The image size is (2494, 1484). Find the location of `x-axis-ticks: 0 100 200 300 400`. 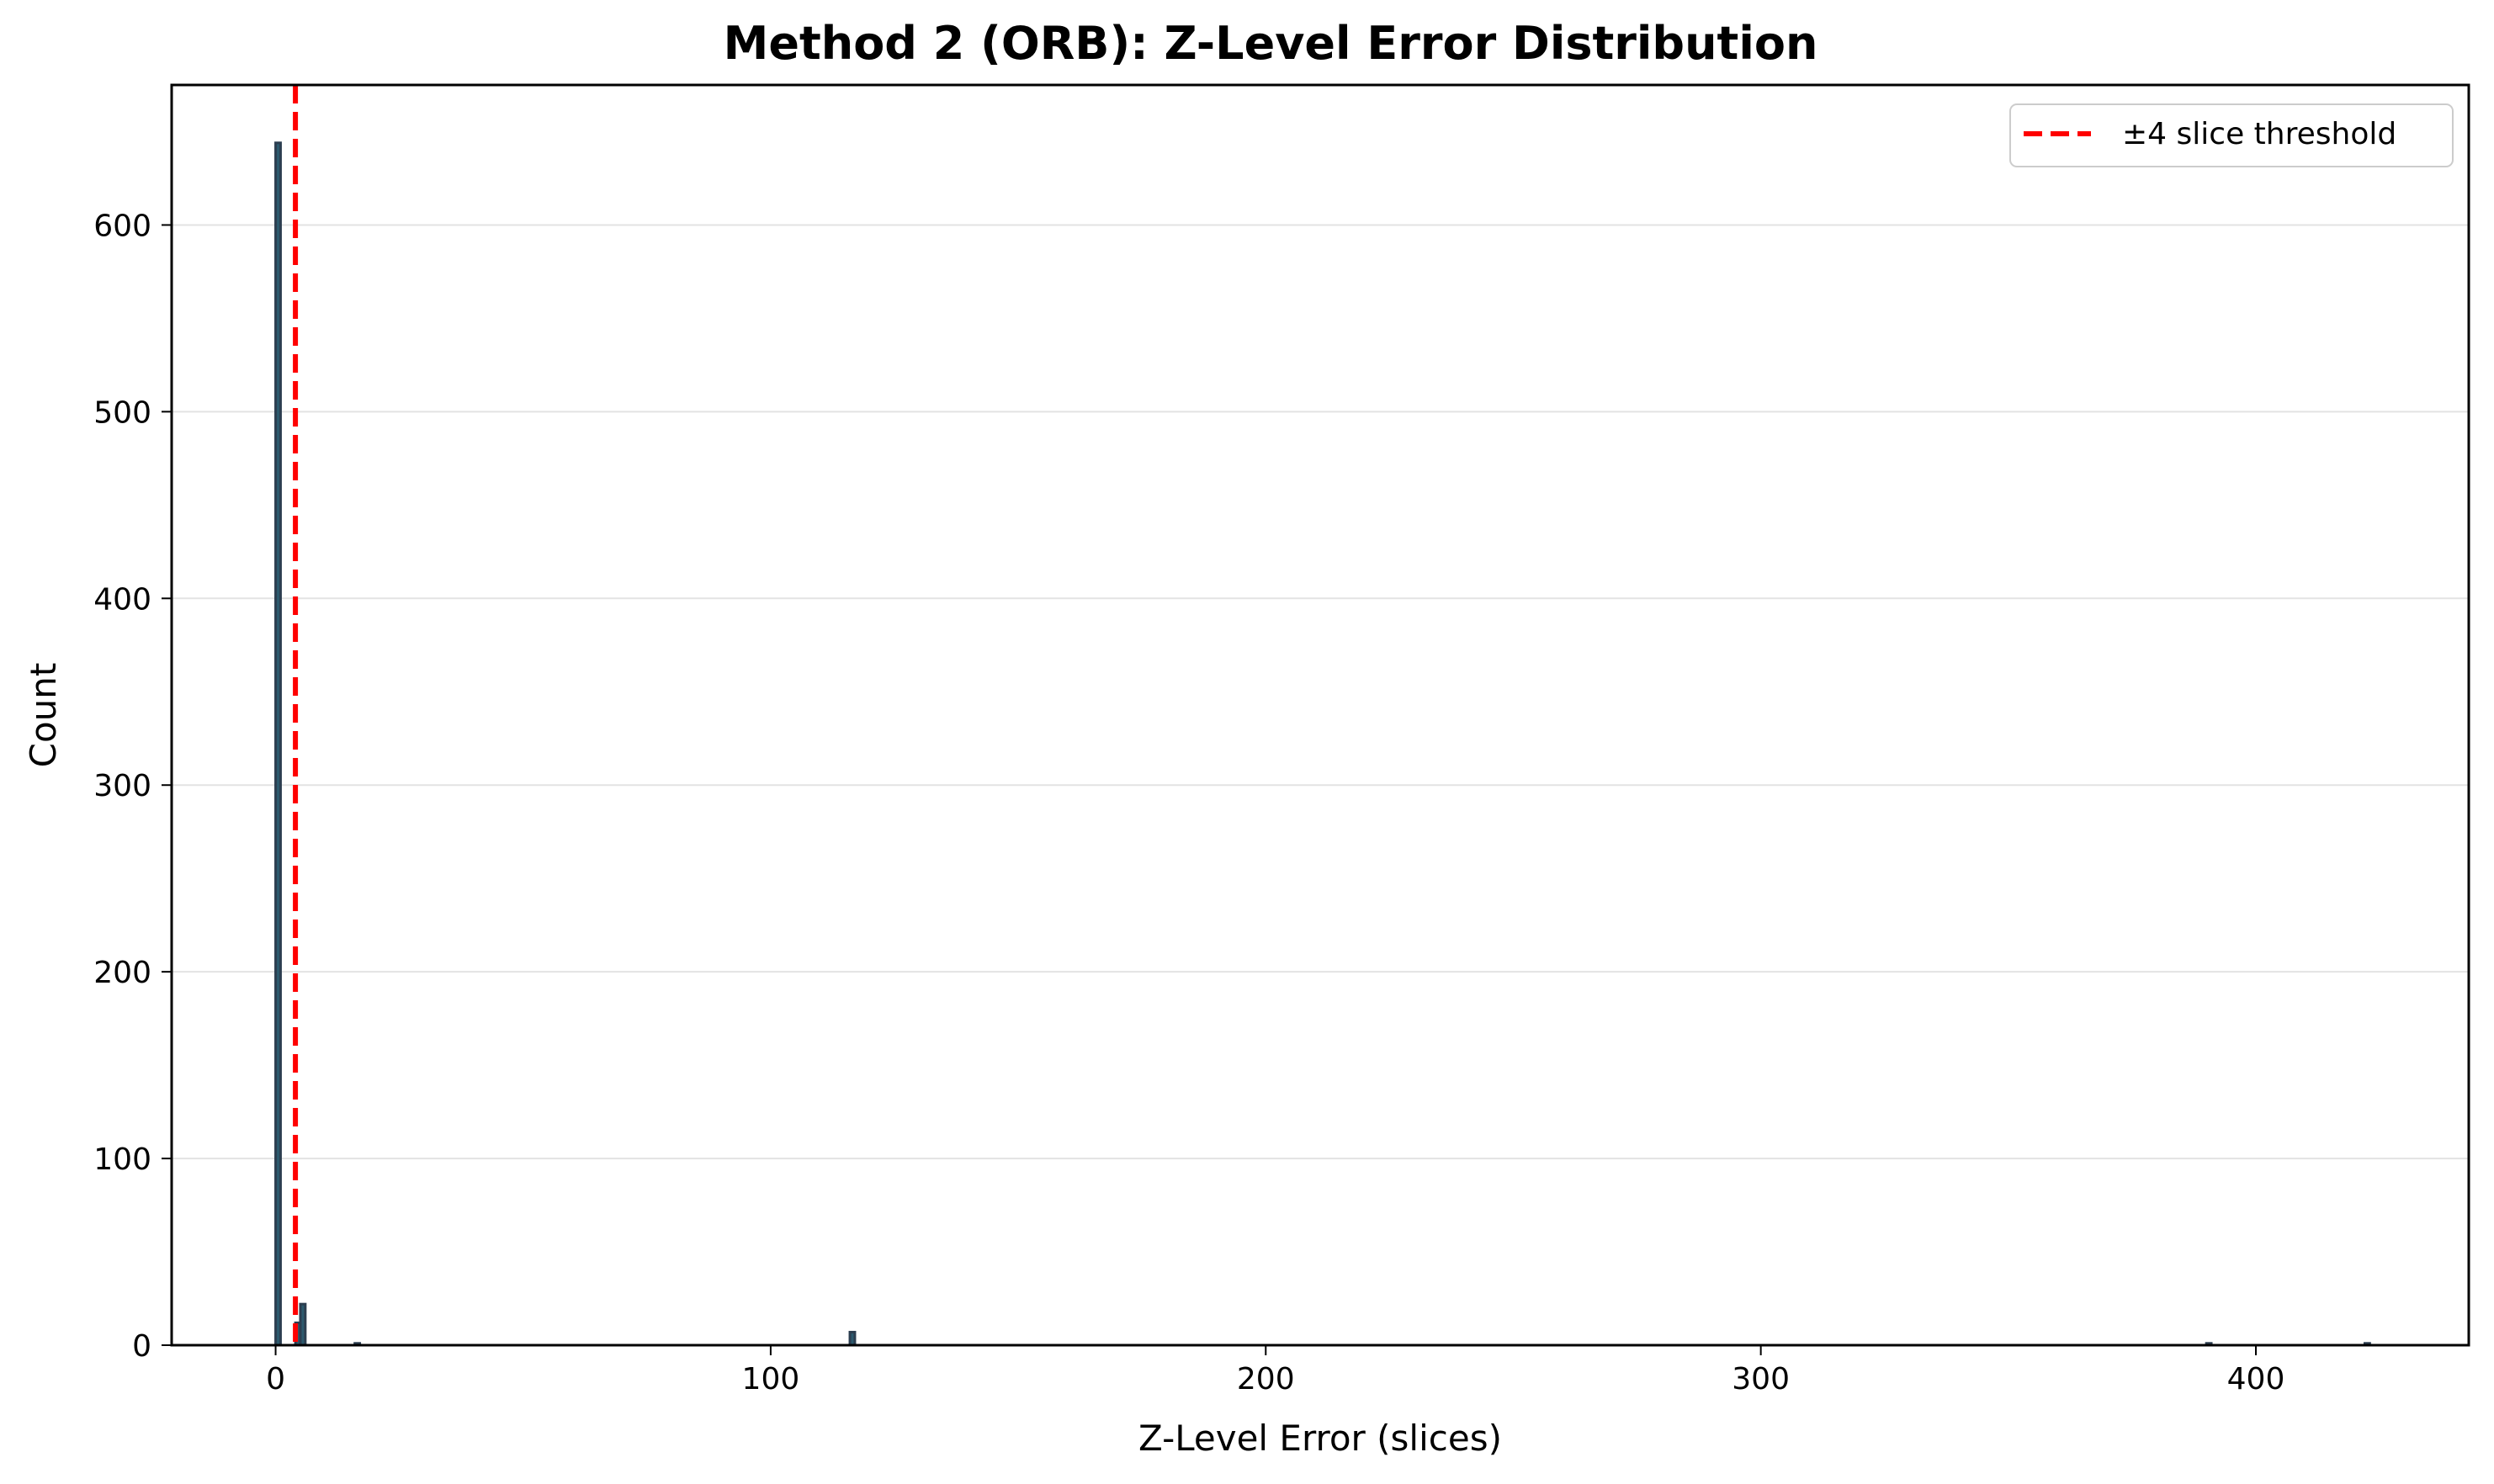

x-axis-ticks: 0 100 200 300 400 is located at coordinates (1275, 1371).